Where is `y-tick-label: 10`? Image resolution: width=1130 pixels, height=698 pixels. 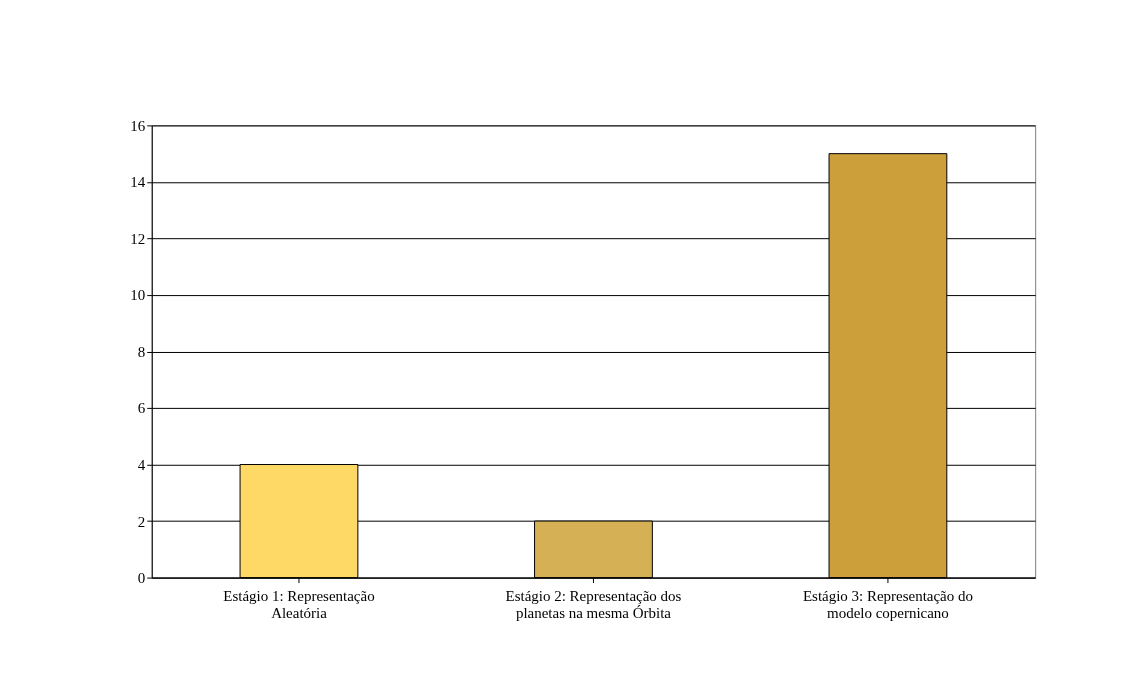
y-tick-label: 10 is located at coordinates (138, 295).